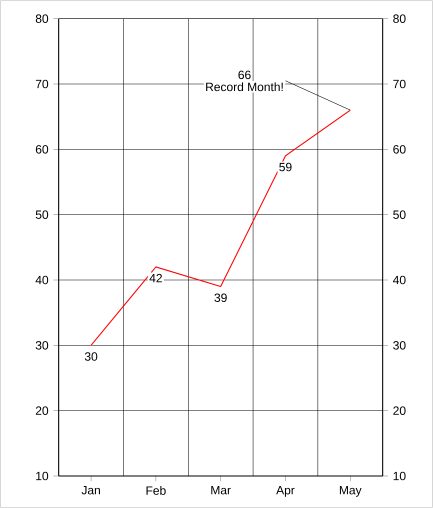  Describe the element at coordinates (91, 356) in the screenshot. I see `text: 30` at that location.